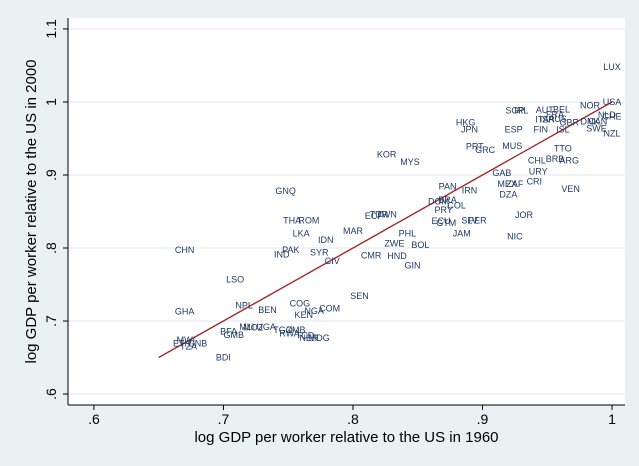 Image resolution: width=639 pixels, height=466 pixels. Describe the element at coordinates (314, 311) in the screenshot. I see `point-label: NGA` at that location.